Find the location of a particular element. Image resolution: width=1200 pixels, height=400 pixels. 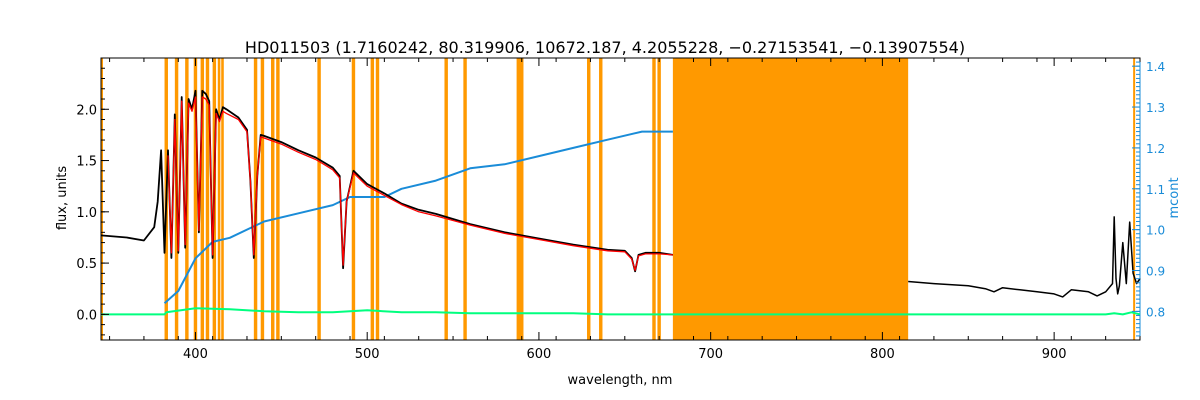

y-tick-label-0: 0.0 is located at coordinates (86, 315).